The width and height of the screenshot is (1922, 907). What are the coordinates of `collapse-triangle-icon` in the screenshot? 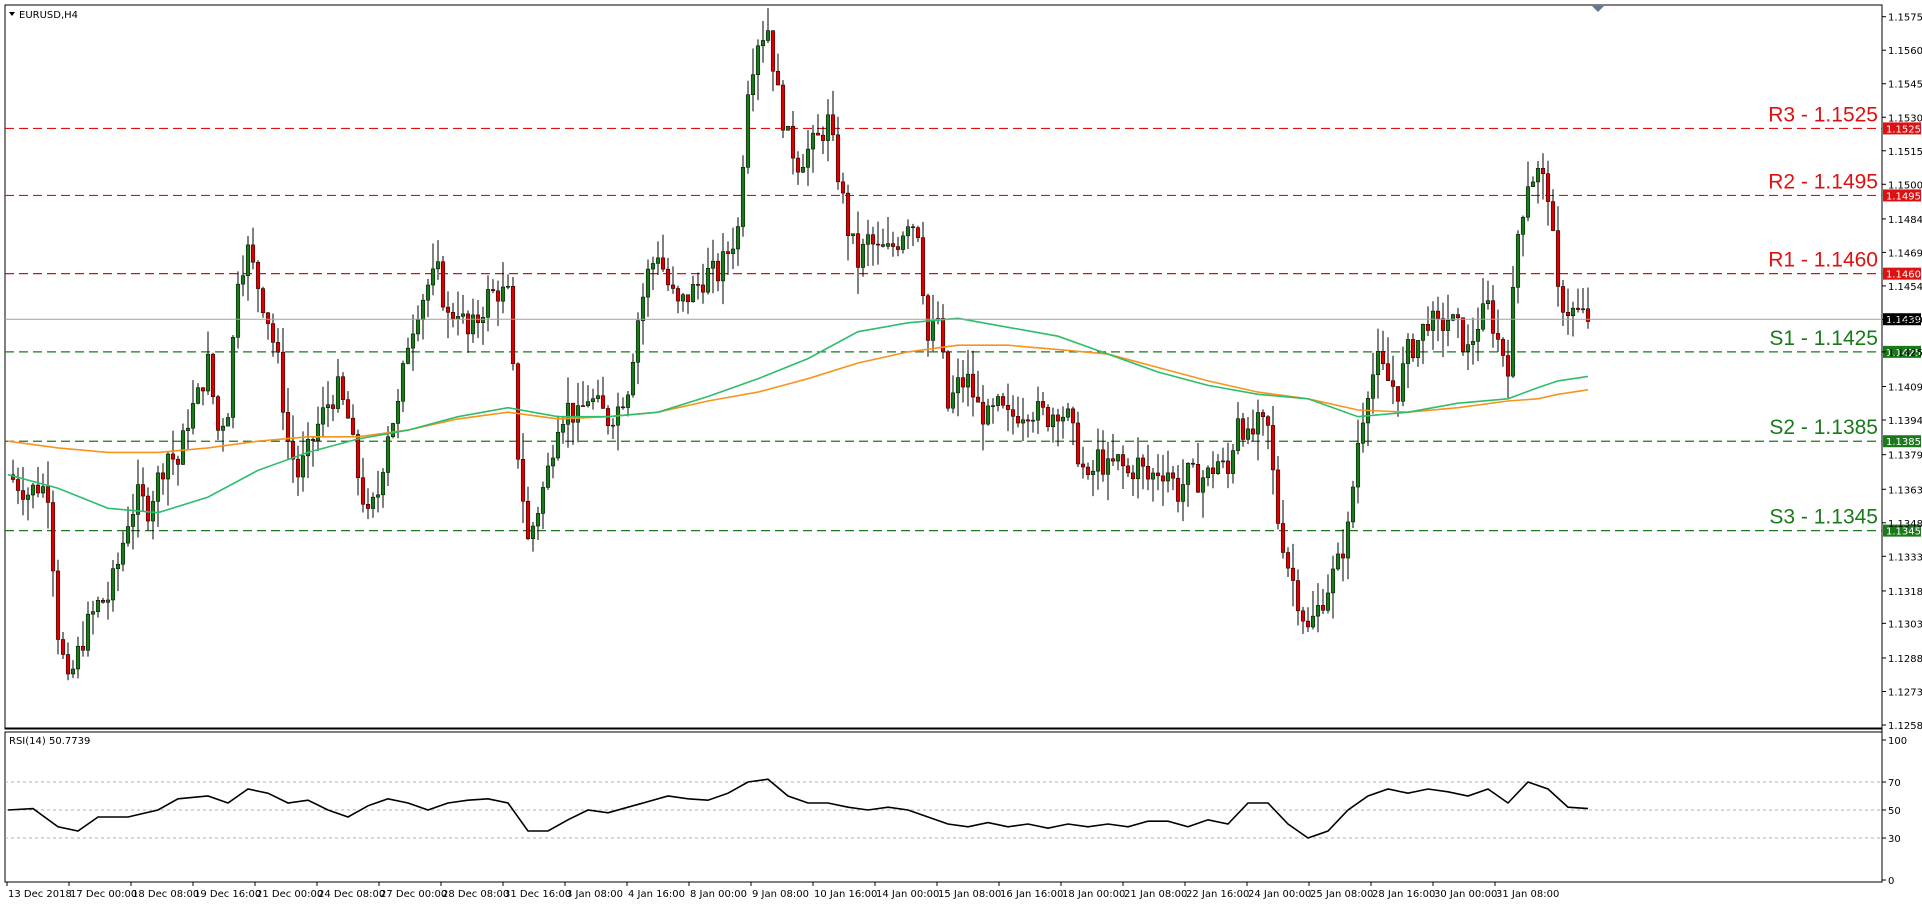 It's located at (12, 14).